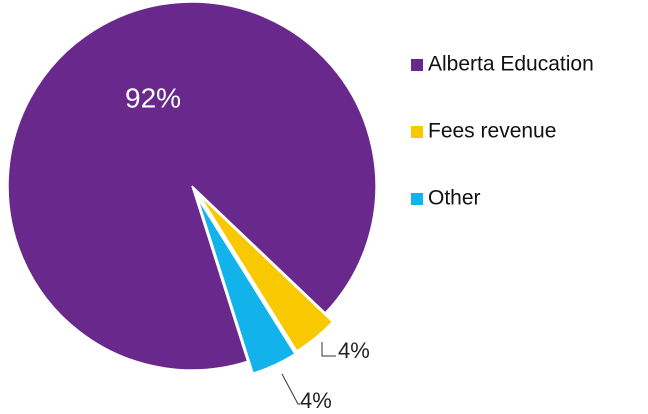  Describe the element at coordinates (492, 131) in the screenshot. I see `legend-label: Fees revenue` at that location.